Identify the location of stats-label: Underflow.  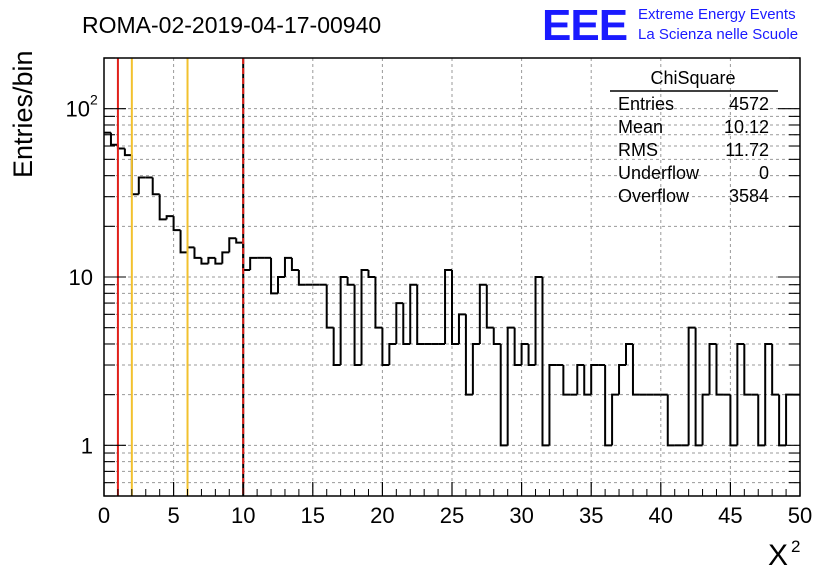
(659, 173).